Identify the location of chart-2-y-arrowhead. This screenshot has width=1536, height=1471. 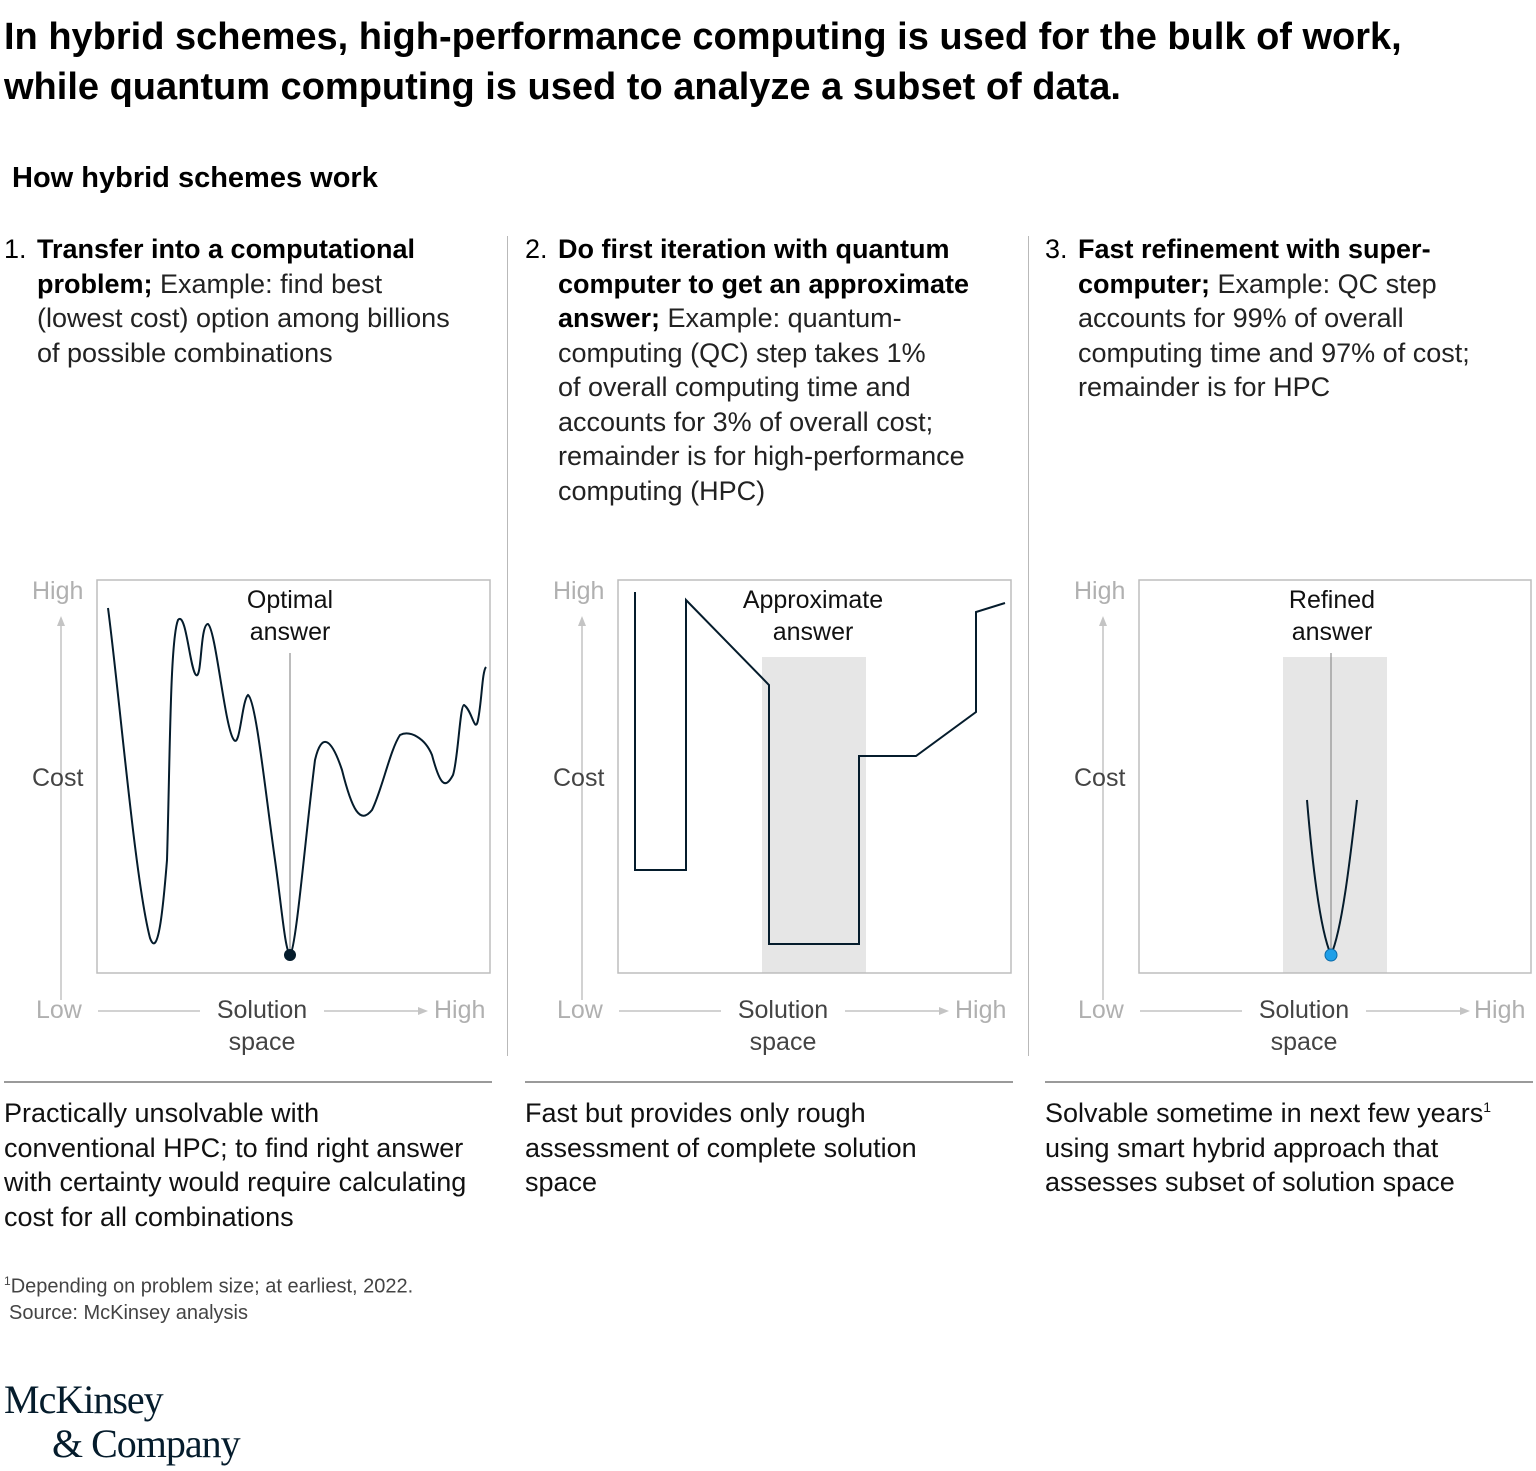
(582, 621).